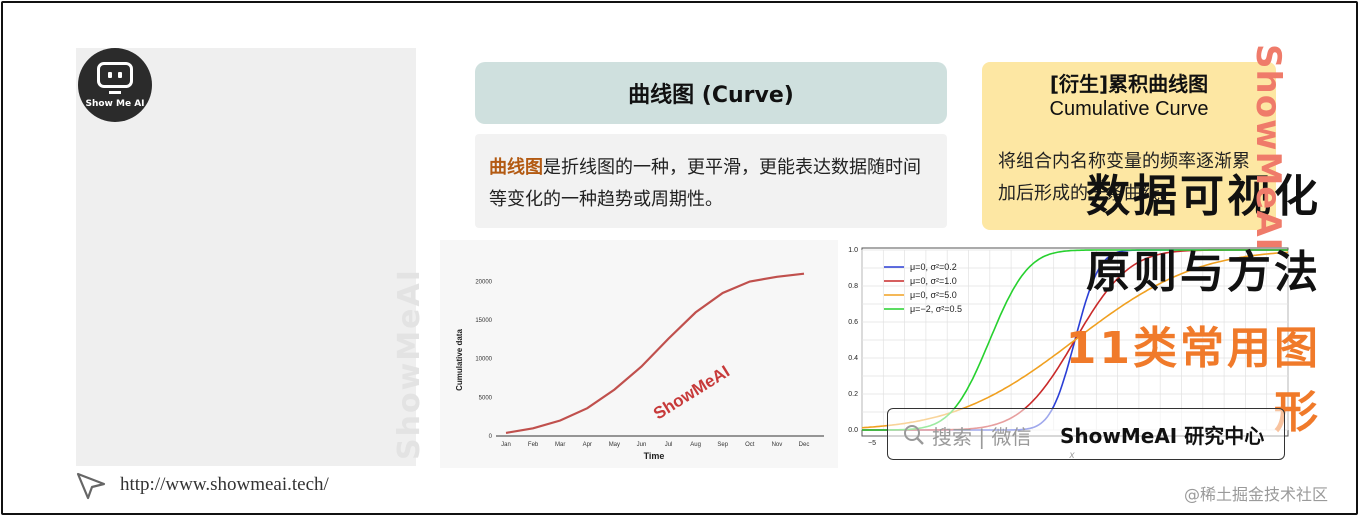  Describe the element at coordinates (1256, 494) in the screenshot. I see `credit-text: @稀土掘金技术社区` at that location.